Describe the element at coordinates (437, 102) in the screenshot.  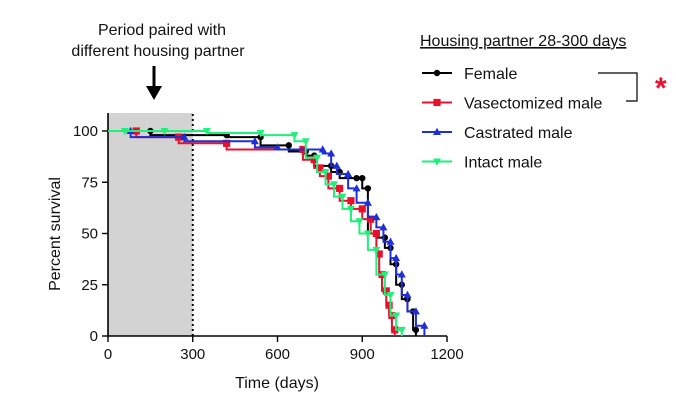
I see `legend-marker-vasectomized-male` at that location.